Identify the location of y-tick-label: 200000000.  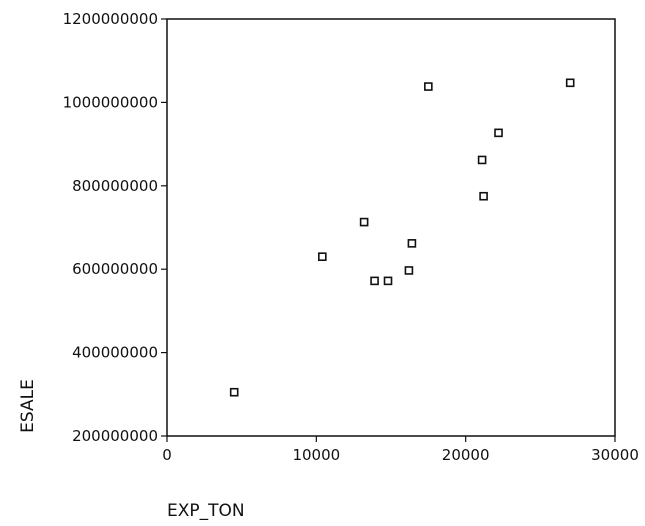
(115, 436).